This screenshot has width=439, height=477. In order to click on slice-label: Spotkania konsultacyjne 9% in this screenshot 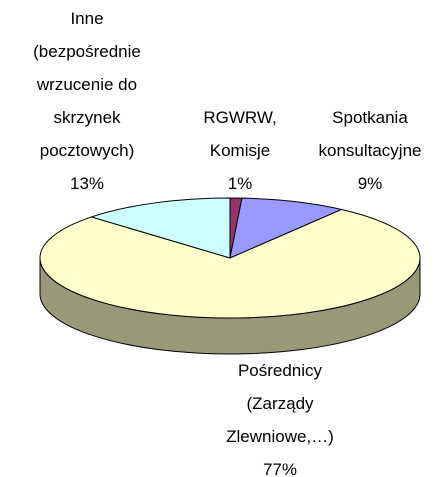, I will do `click(369, 150)`.